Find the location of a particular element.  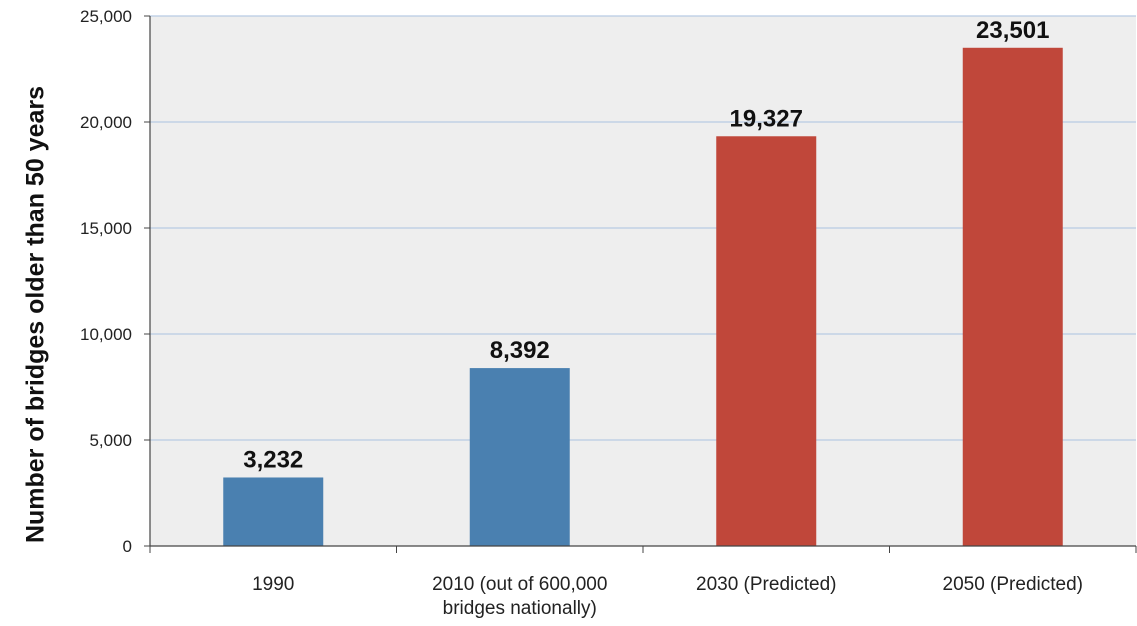

data-label: 8,392 is located at coordinates (520, 350).